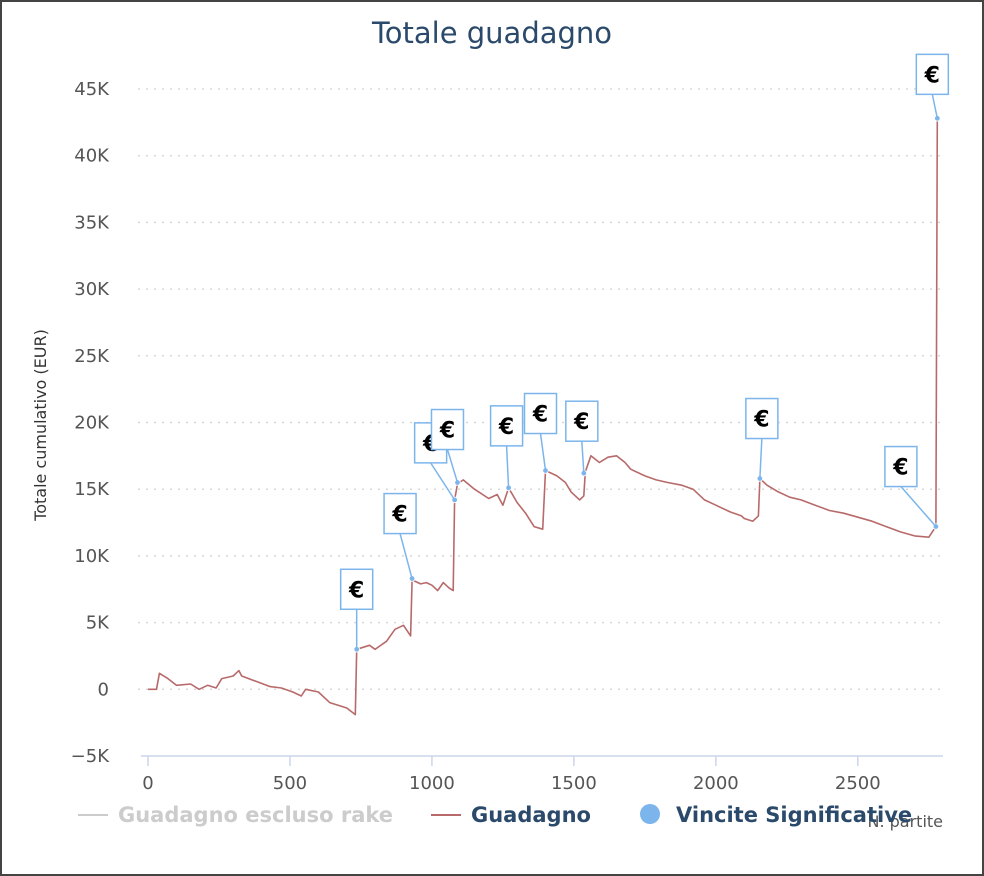  What do you see at coordinates (92, 356) in the screenshot?
I see `y-tick-label: 25K` at bounding box center [92, 356].